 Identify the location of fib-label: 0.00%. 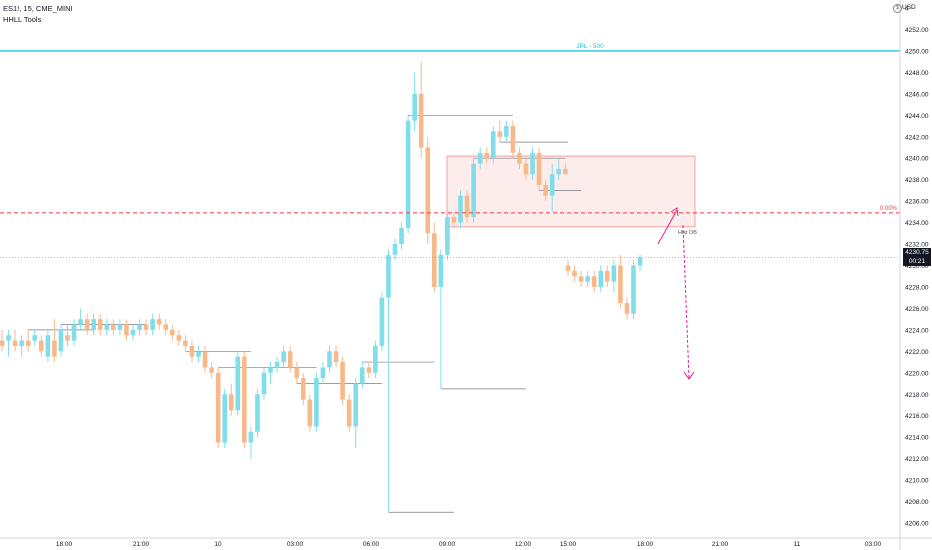
(889, 209).